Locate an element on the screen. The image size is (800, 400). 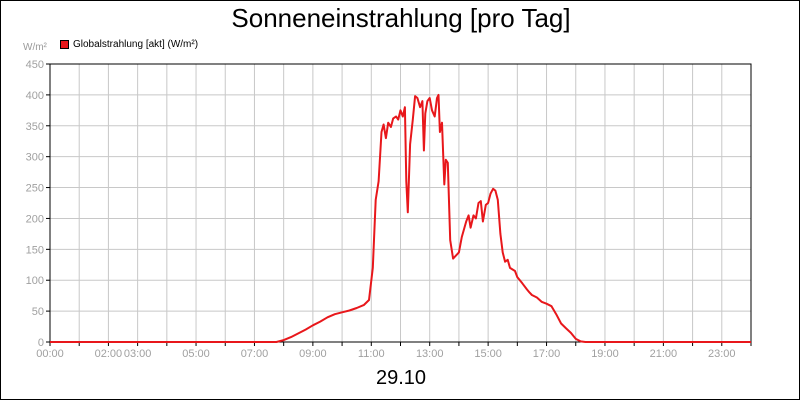
x-tick-label: 13:00 is located at coordinates (430, 354).